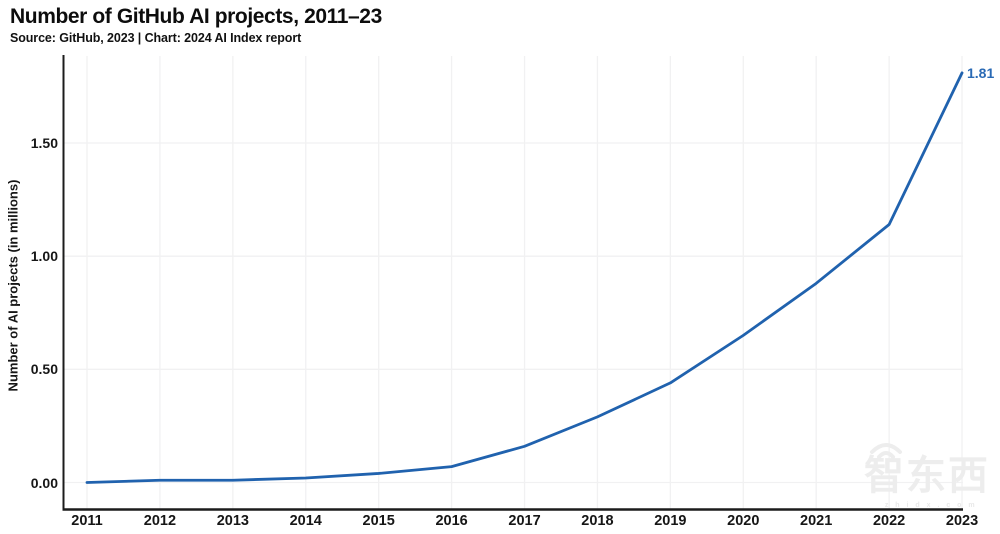  What do you see at coordinates (160, 521) in the screenshot?
I see `x-tick-label: 2012` at bounding box center [160, 521].